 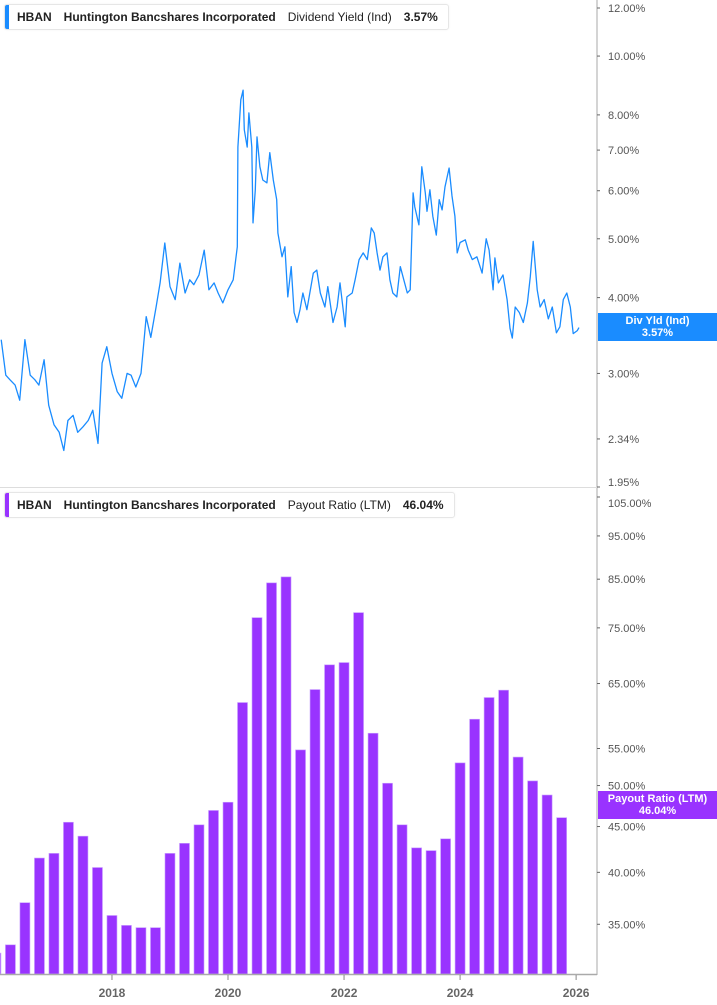 I want to click on y-tick-label: 6.00%, so click(x=623, y=192).